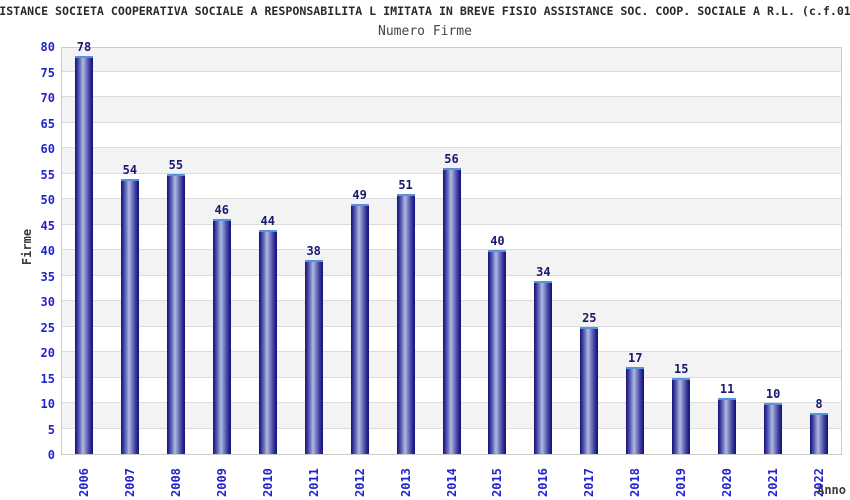 The width and height of the screenshot is (850, 500). What do you see at coordinates (84, 47) in the screenshot?
I see `bar-value-label: 78` at bounding box center [84, 47].